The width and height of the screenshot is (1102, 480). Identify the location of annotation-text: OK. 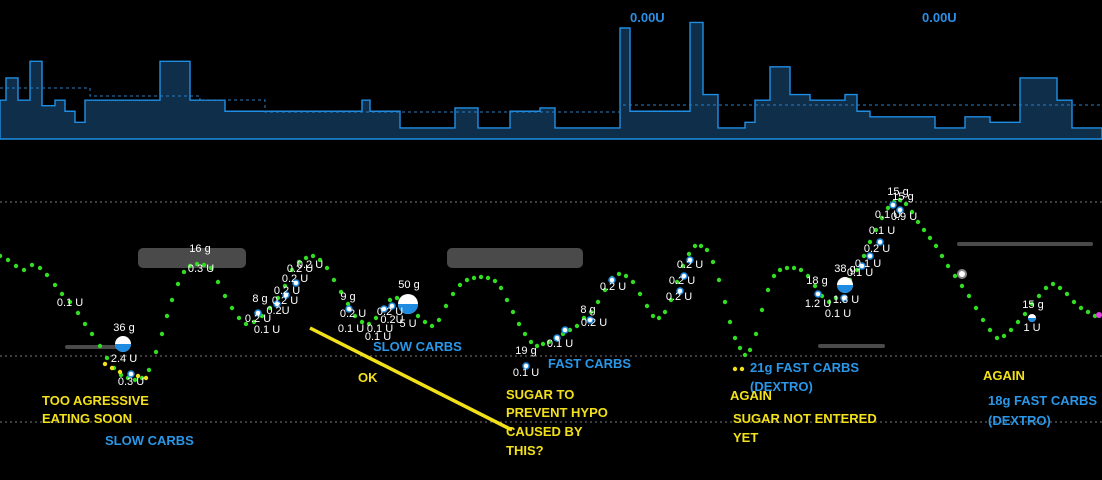
(368, 377).